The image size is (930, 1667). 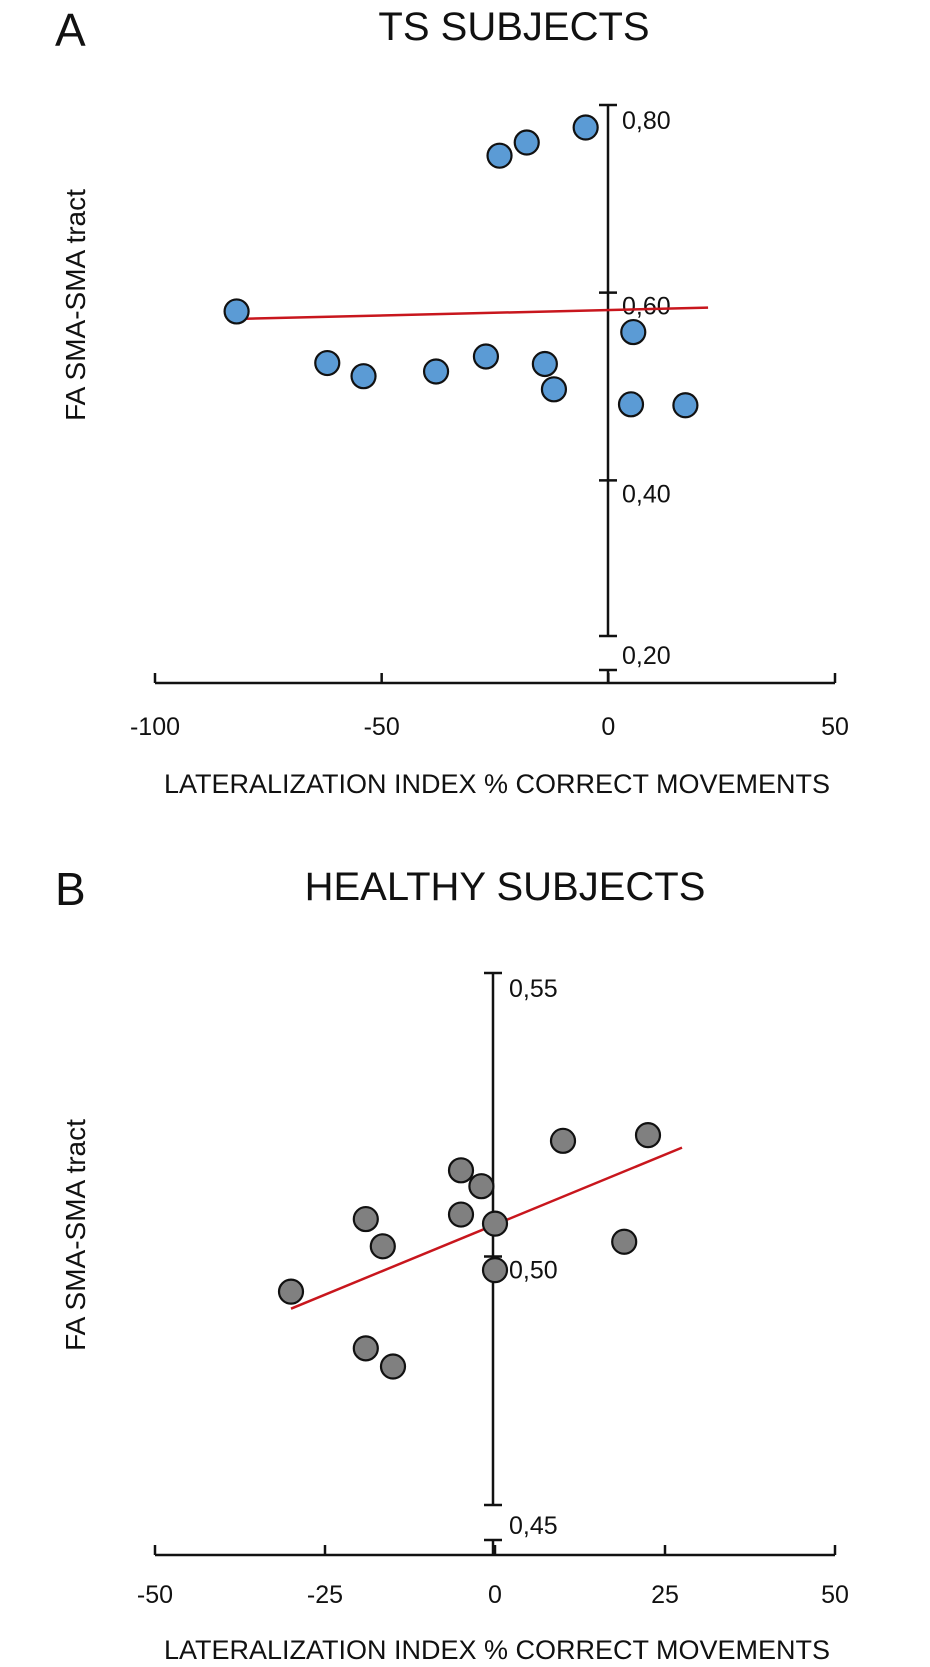 I want to click on panel-a-y-axis-label: FA SMA-SMA tract, so click(x=75, y=305).